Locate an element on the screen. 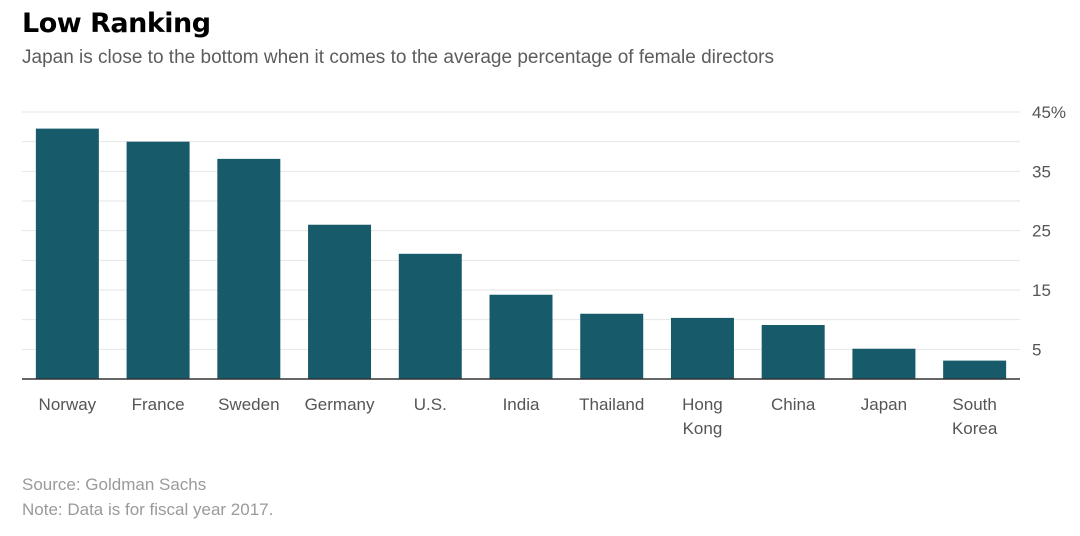 The height and width of the screenshot is (536, 1080). category-label-line: France is located at coordinates (158, 404).